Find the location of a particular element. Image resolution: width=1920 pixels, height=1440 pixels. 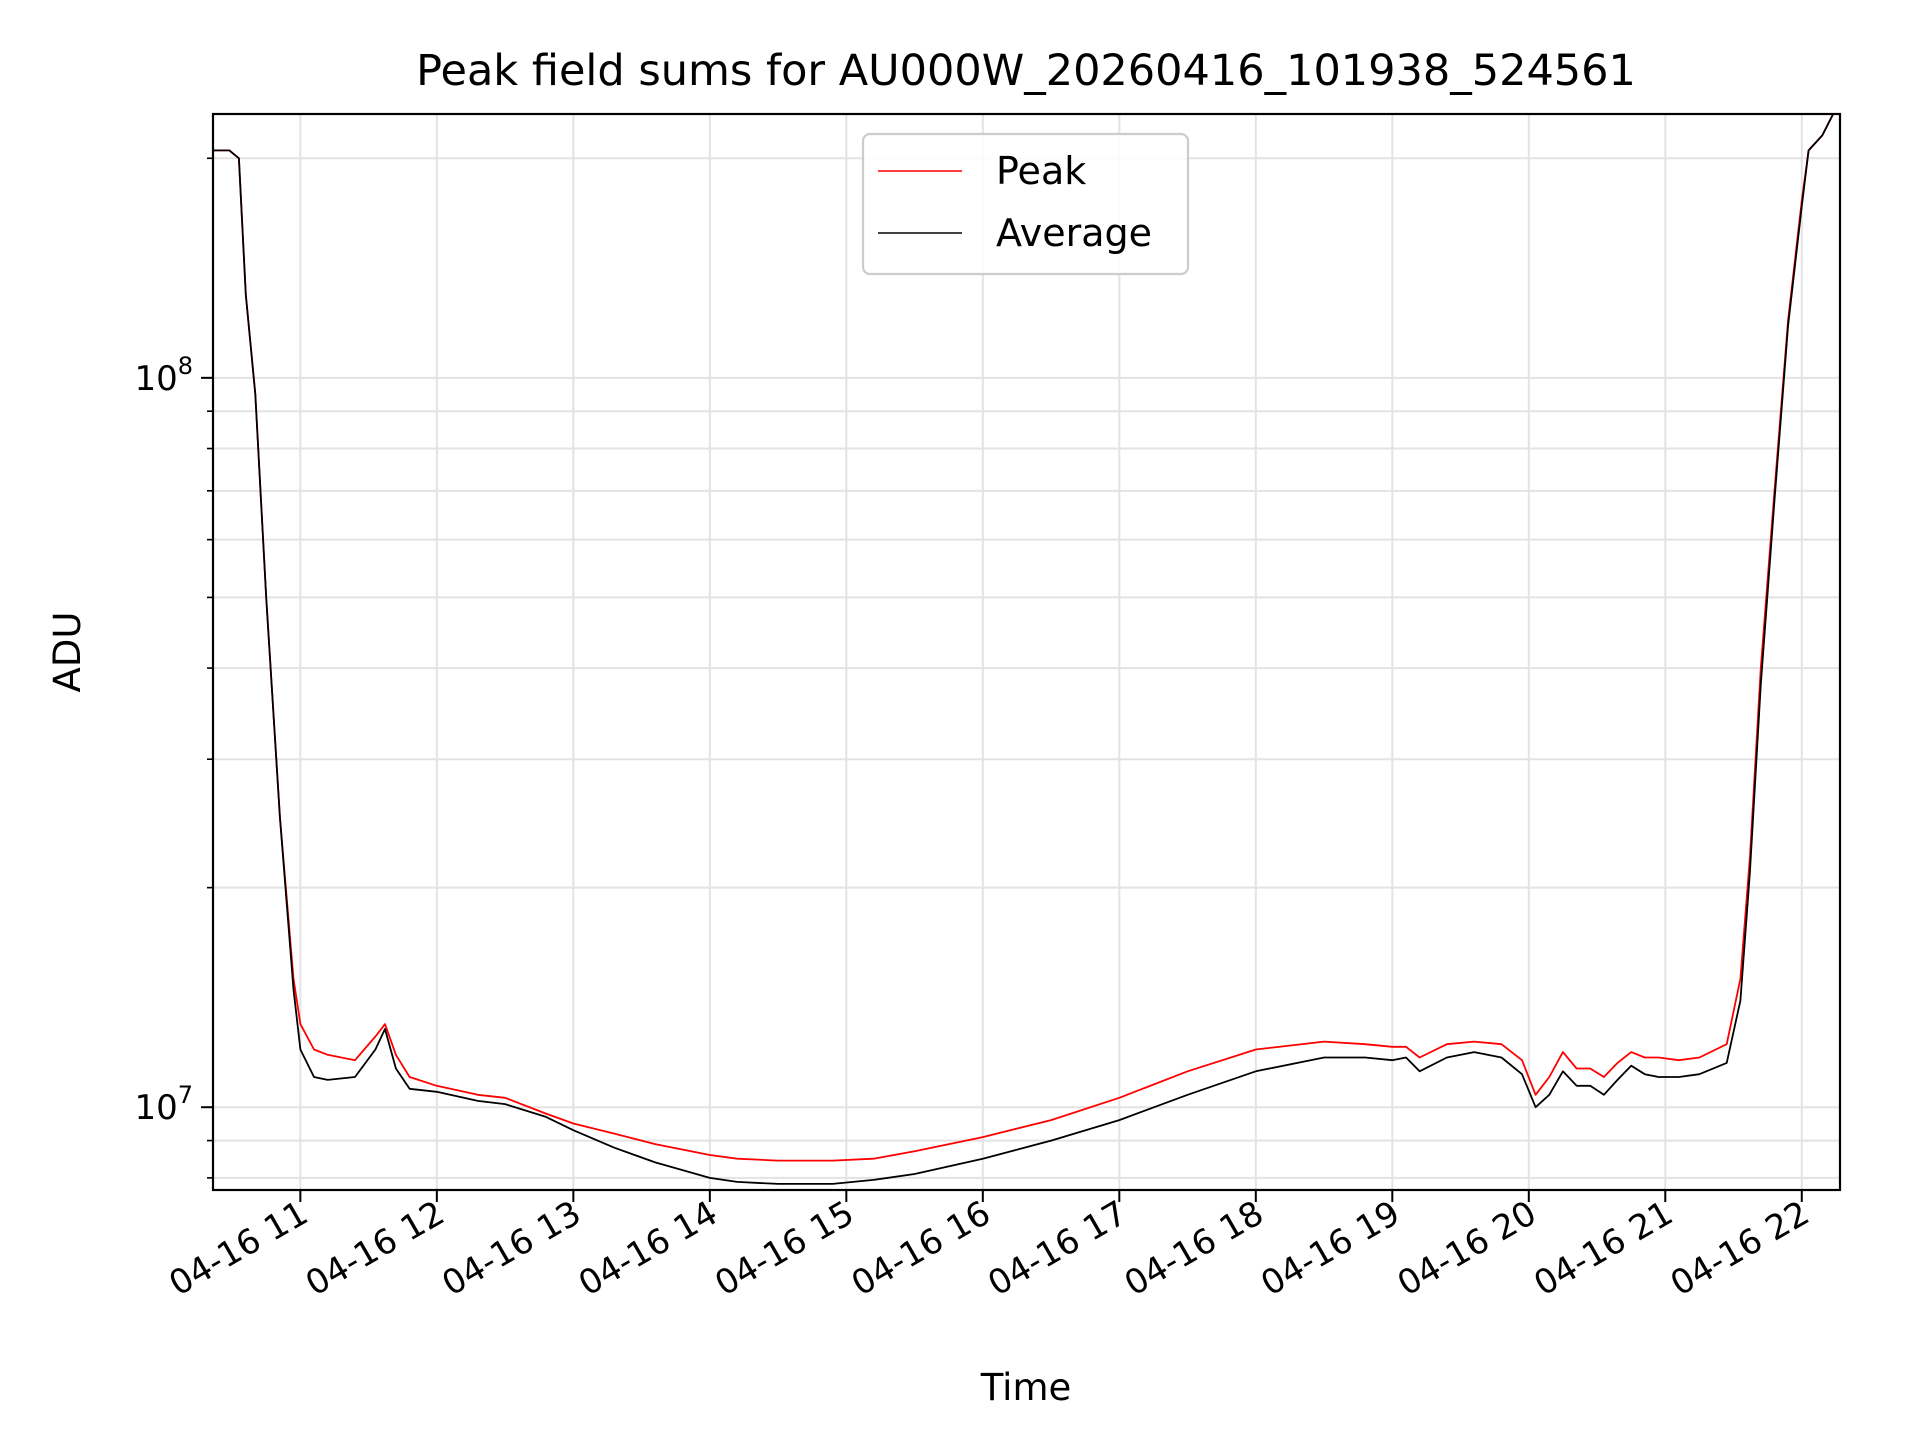

legend: Peak Average is located at coordinates (1025, 204).